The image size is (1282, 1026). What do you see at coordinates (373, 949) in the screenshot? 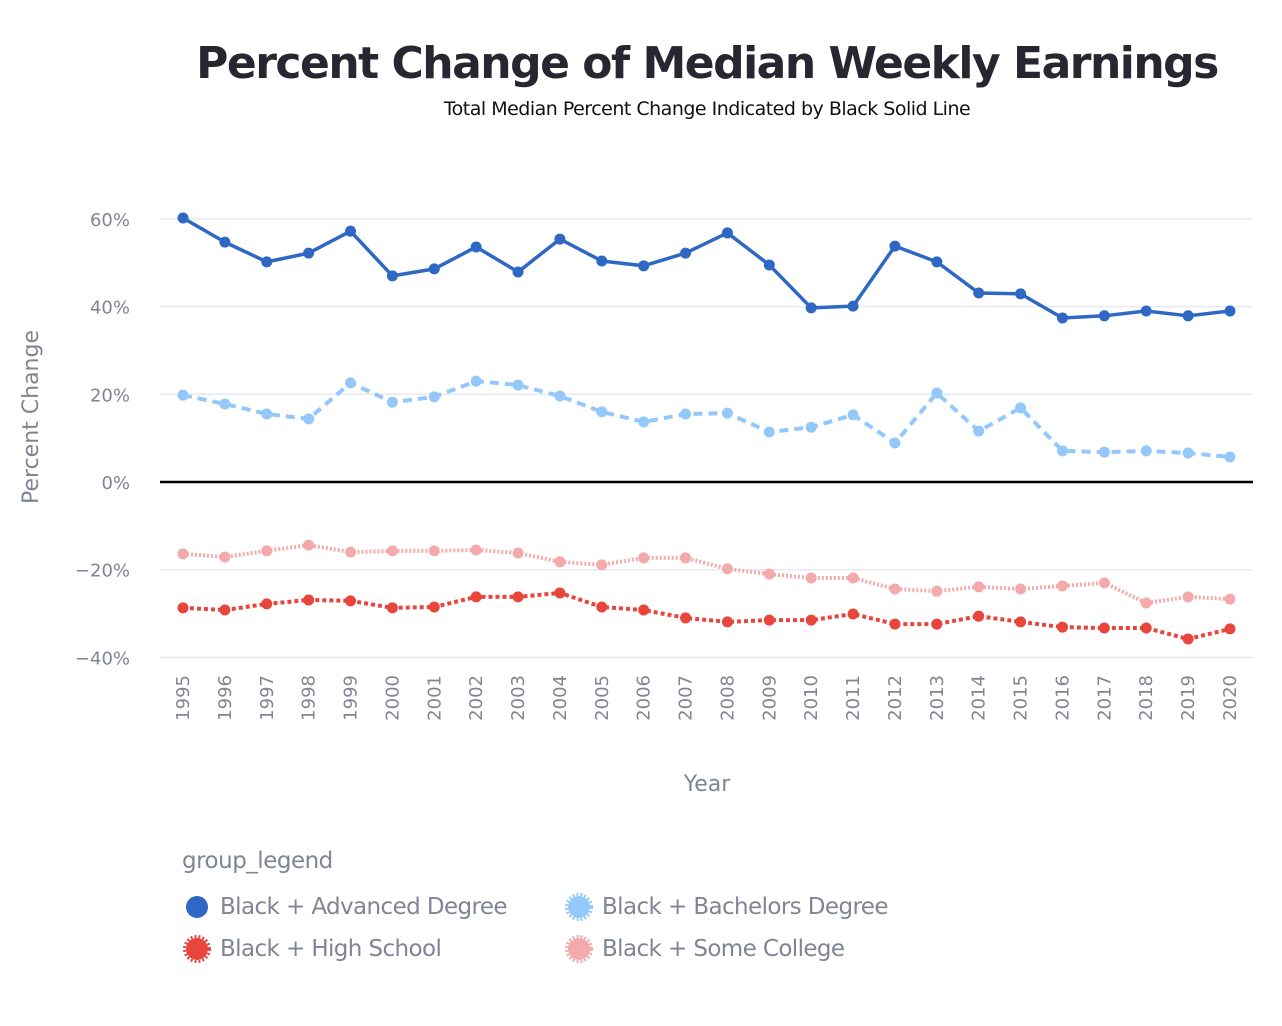
I see `legend-item: Black + High School` at bounding box center [373, 949].